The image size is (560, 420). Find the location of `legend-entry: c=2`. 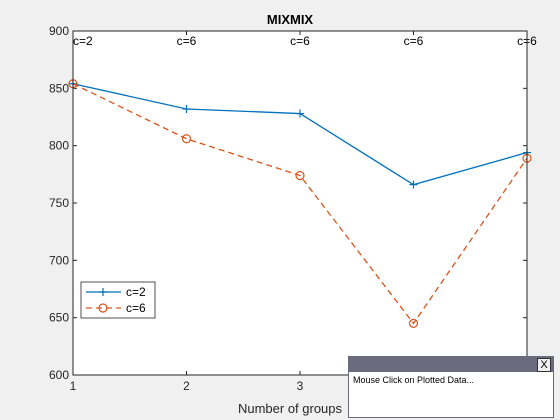

legend-entry: c=2 is located at coordinates (136, 292).